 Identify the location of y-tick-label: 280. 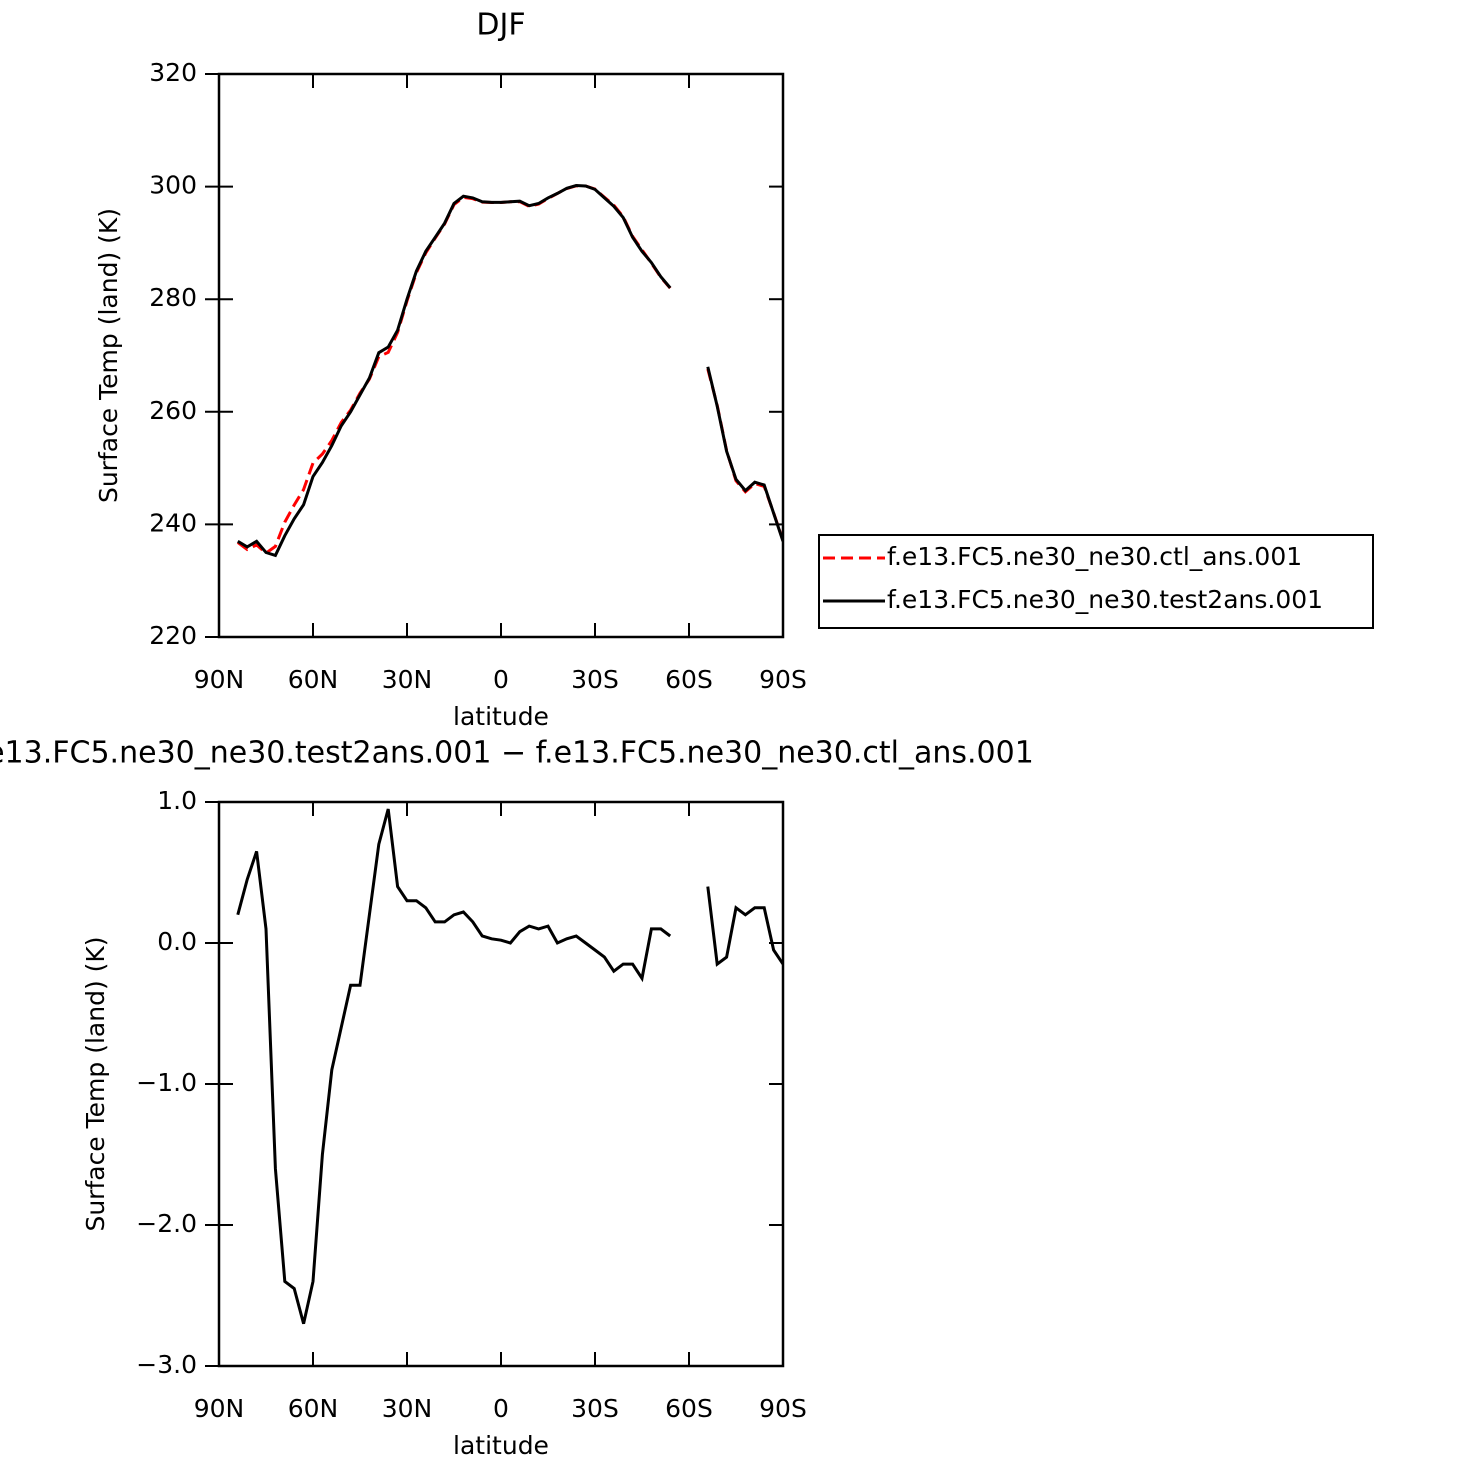
(173, 297).